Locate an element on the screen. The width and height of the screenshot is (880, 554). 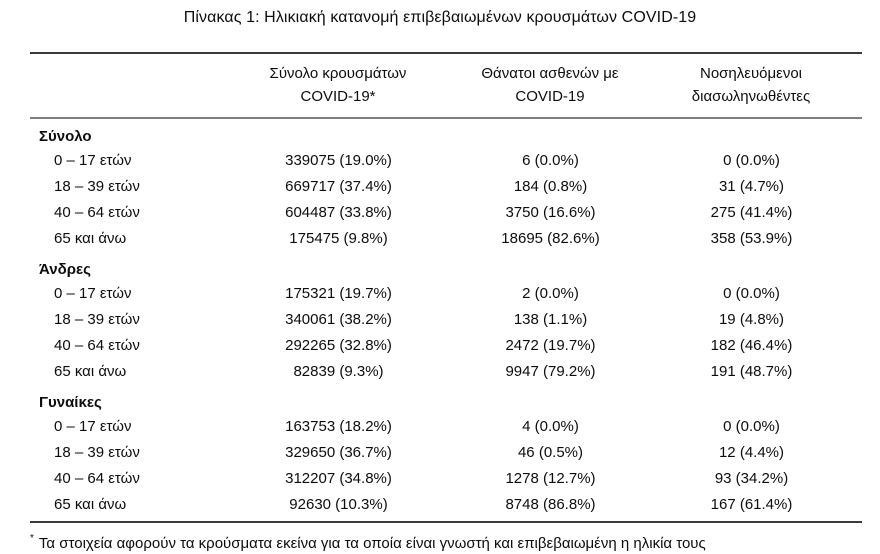
header-deaths: Θάνατοι ασθενών με COVID-19 is located at coordinates (559, 86).